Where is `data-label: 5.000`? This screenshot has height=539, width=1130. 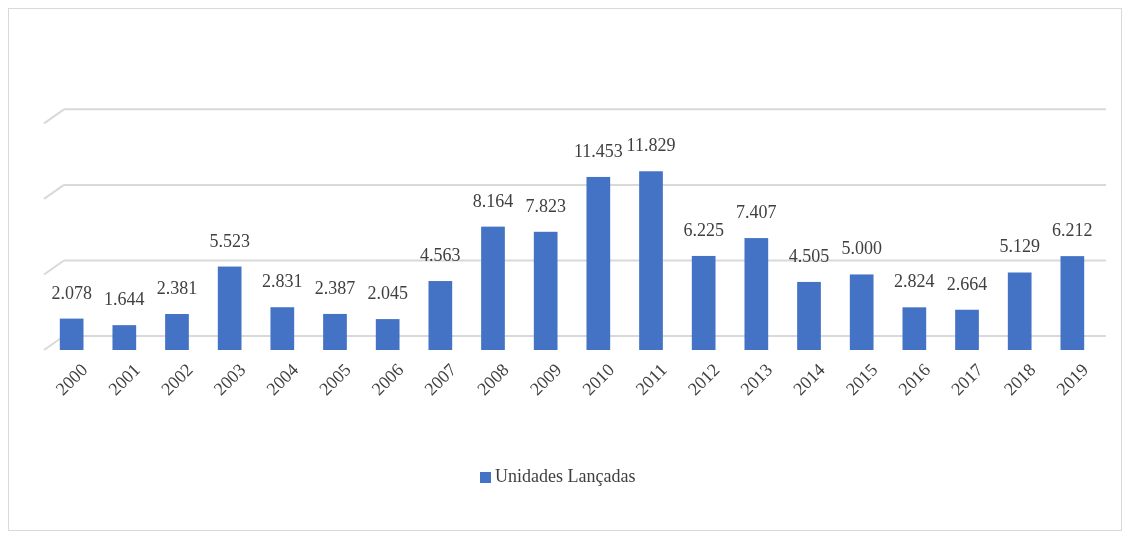
data-label: 5.000 is located at coordinates (861, 248).